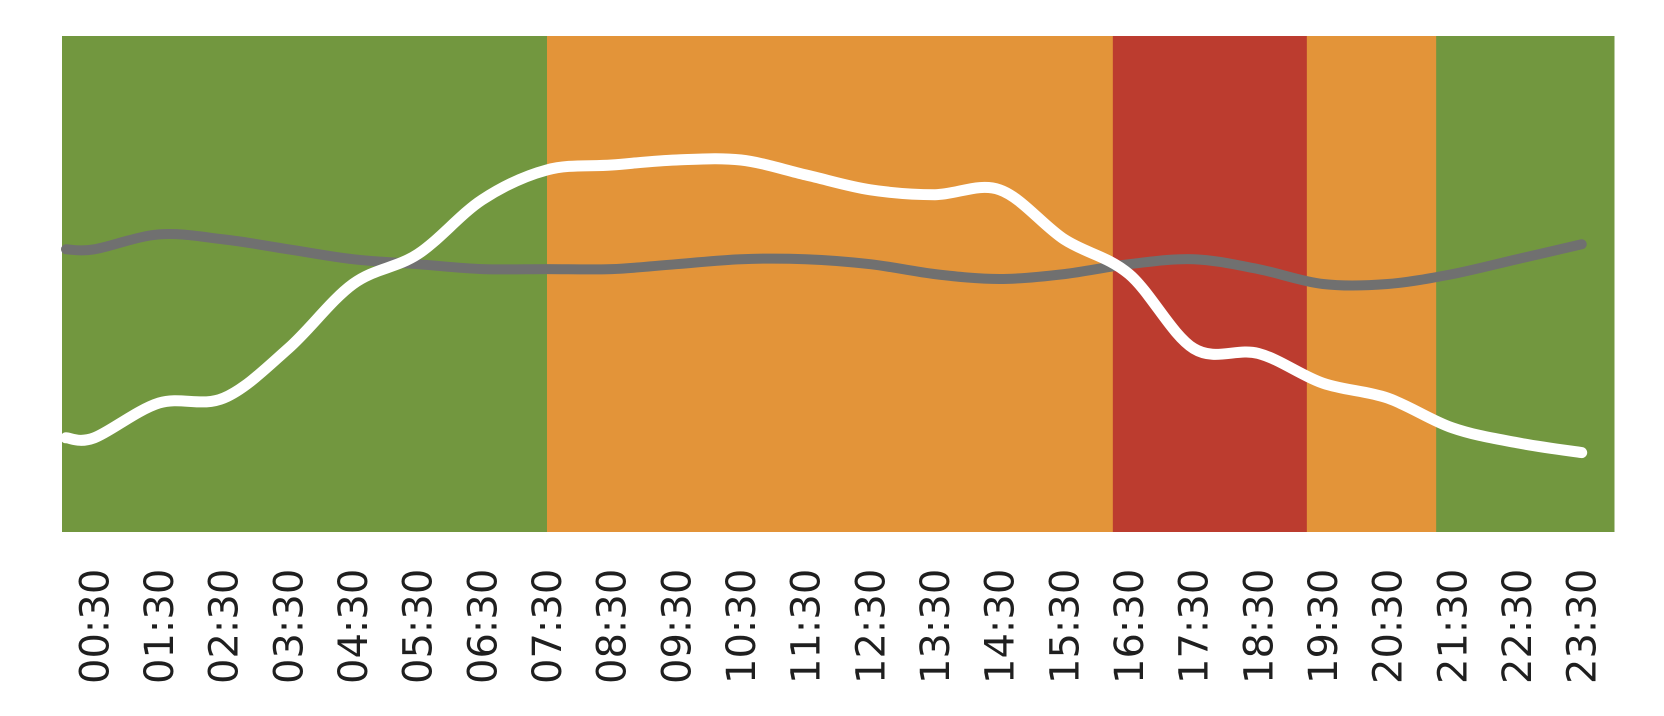 The height and width of the screenshot is (716, 1664). I want to click on x-tick-label: 07:30, so click(548, 626).